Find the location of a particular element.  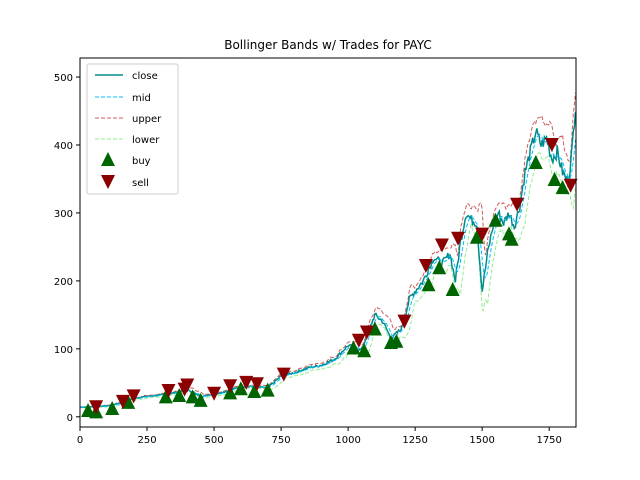

x-tick-label-750: 750 is located at coordinates (281, 440).